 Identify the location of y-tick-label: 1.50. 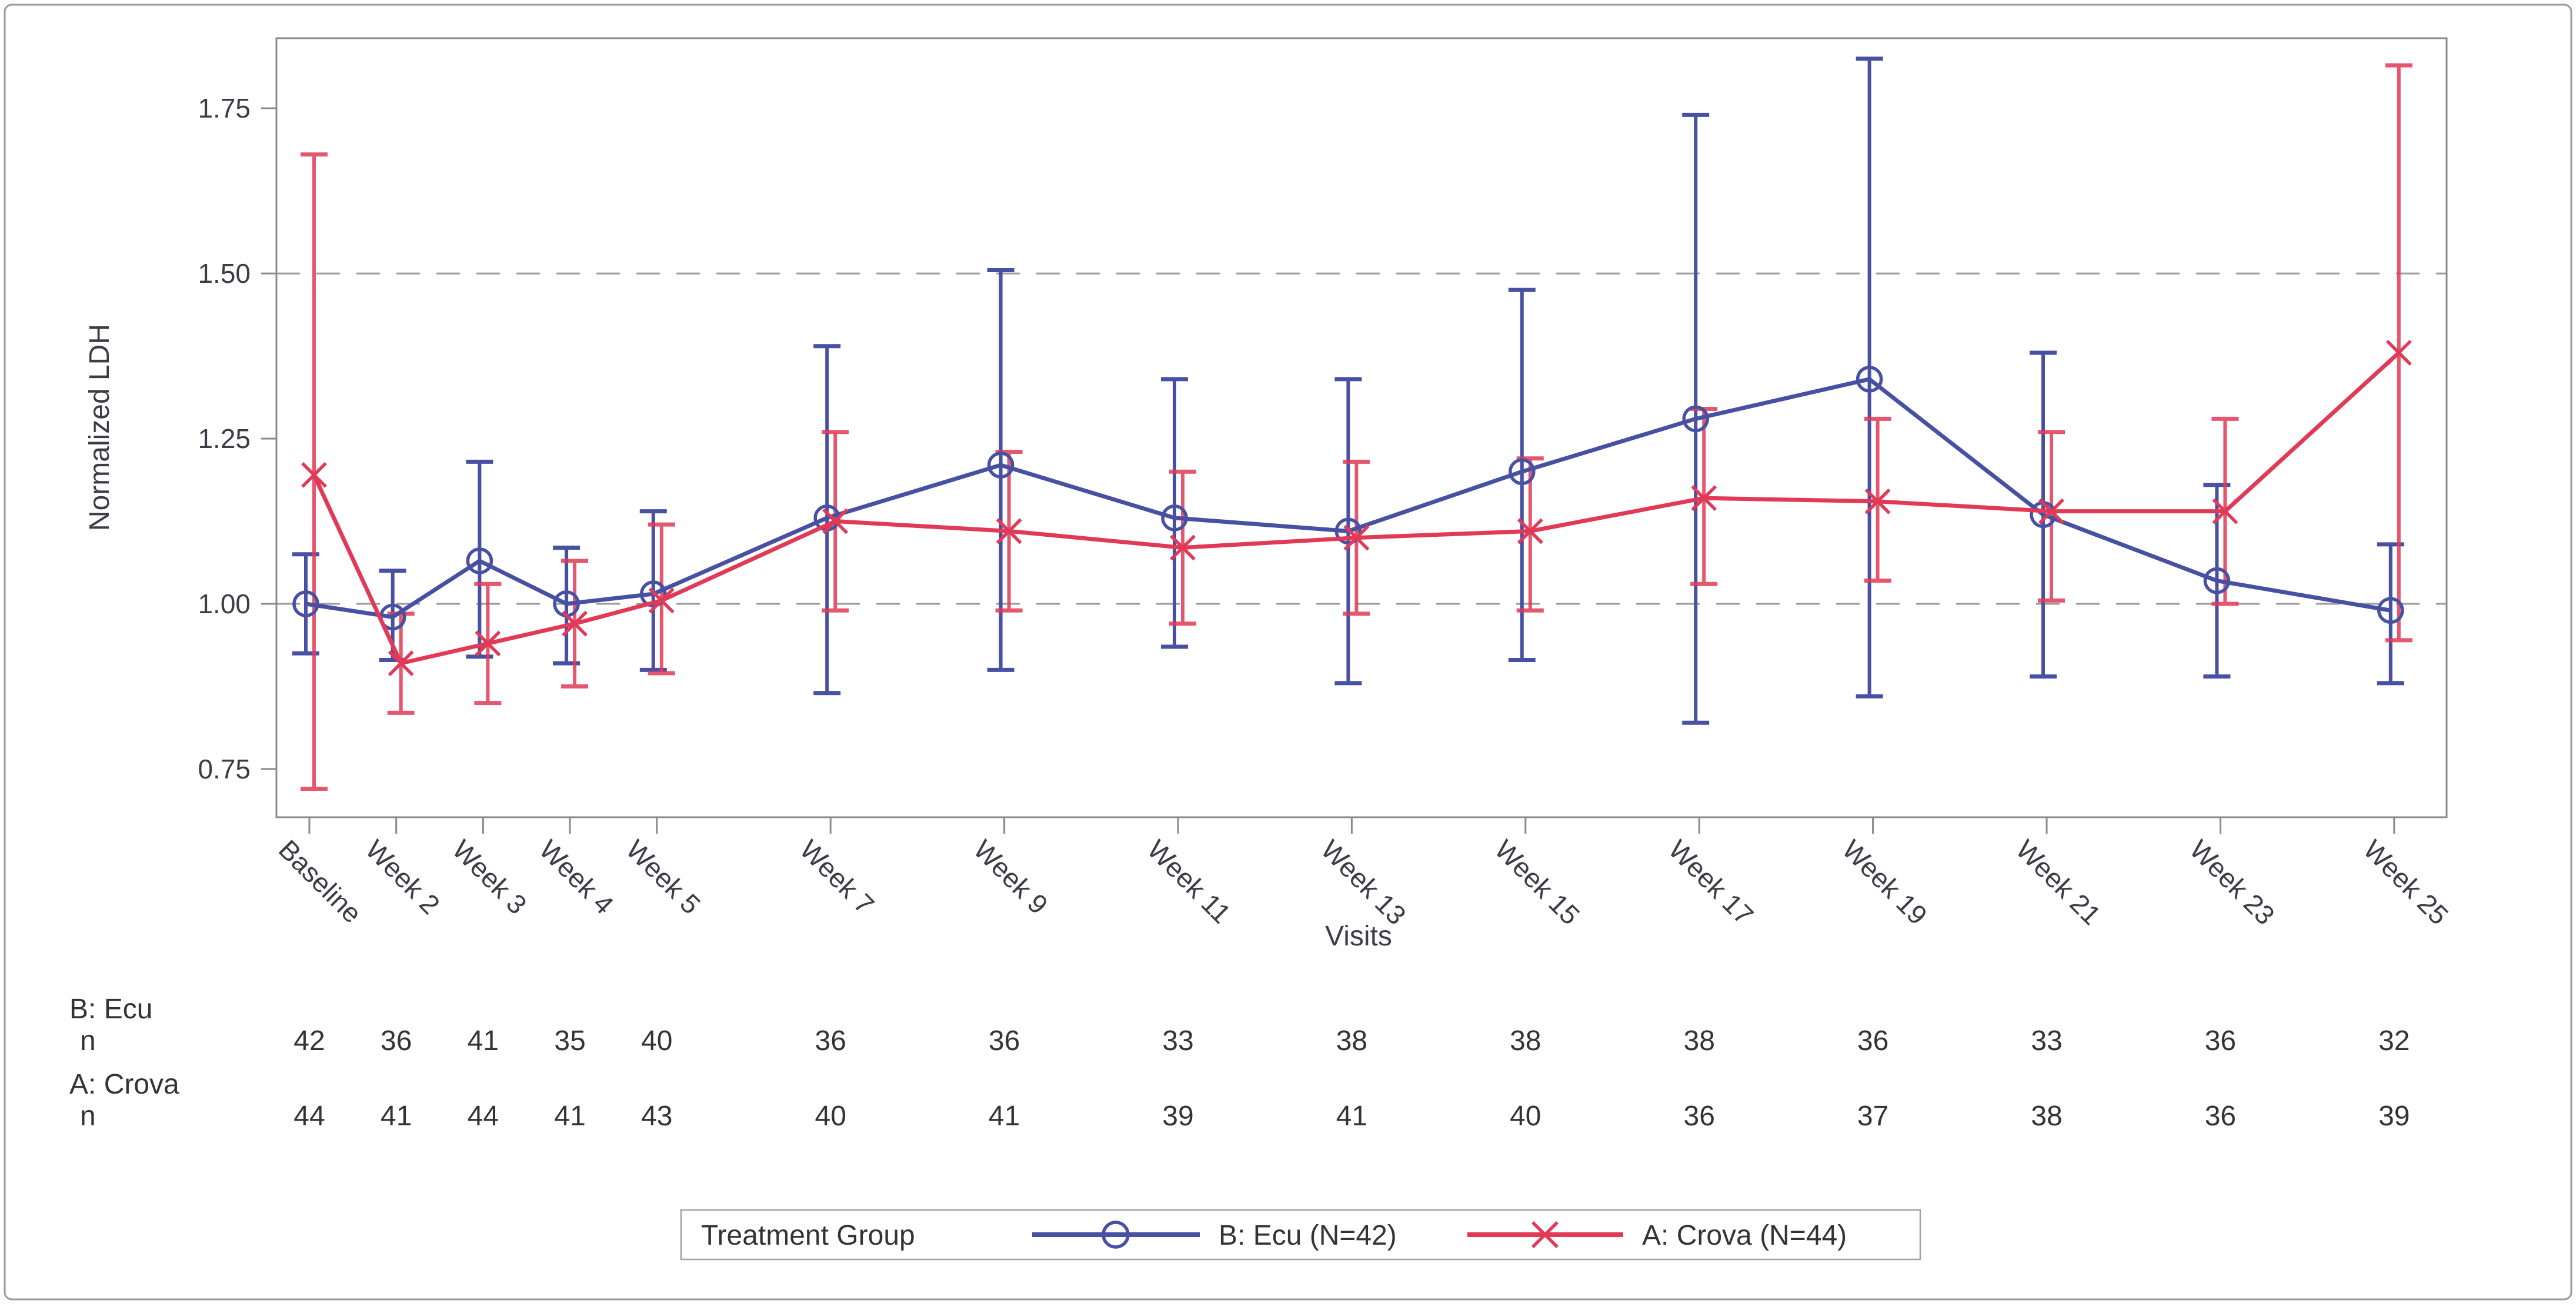
(224, 273).